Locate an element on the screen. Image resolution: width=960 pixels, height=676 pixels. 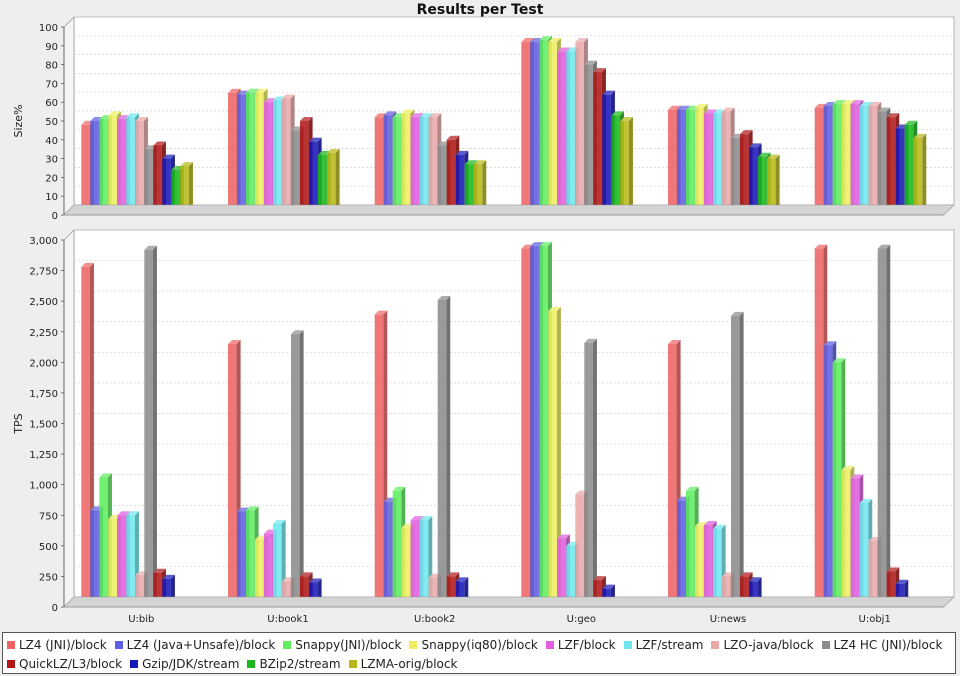
category-label: U:obj1 is located at coordinates (875, 619).